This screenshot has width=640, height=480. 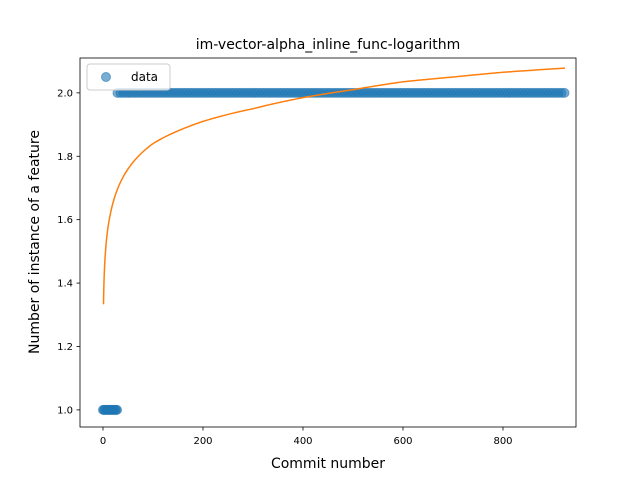 What do you see at coordinates (328, 45) in the screenshot?
I see `chart-title: im-vector-alpha_inline_func-logarithm` at bounding box center [328, 45].